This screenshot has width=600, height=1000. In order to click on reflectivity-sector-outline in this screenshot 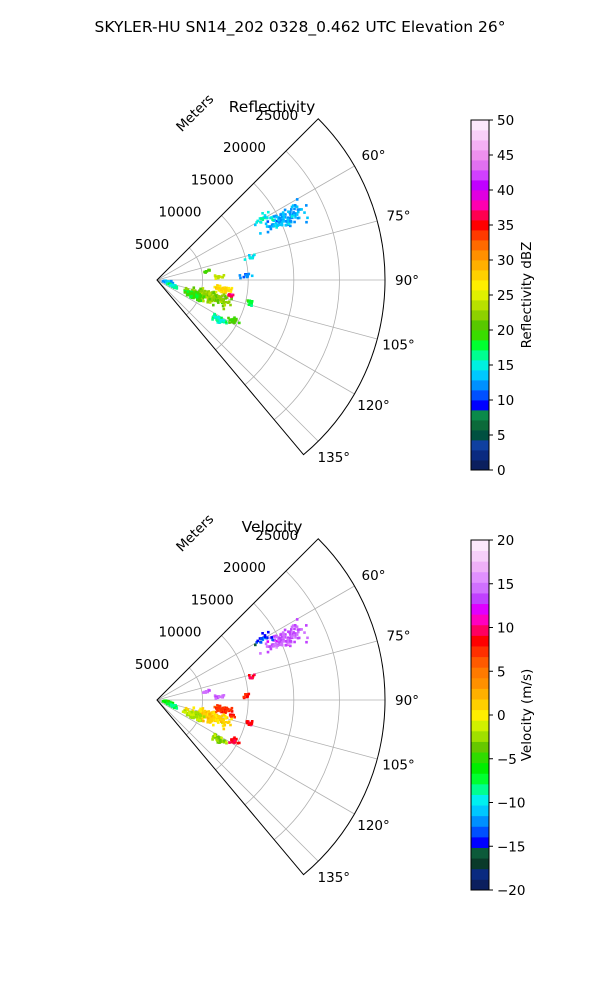, I will do `click(271, 287)`.